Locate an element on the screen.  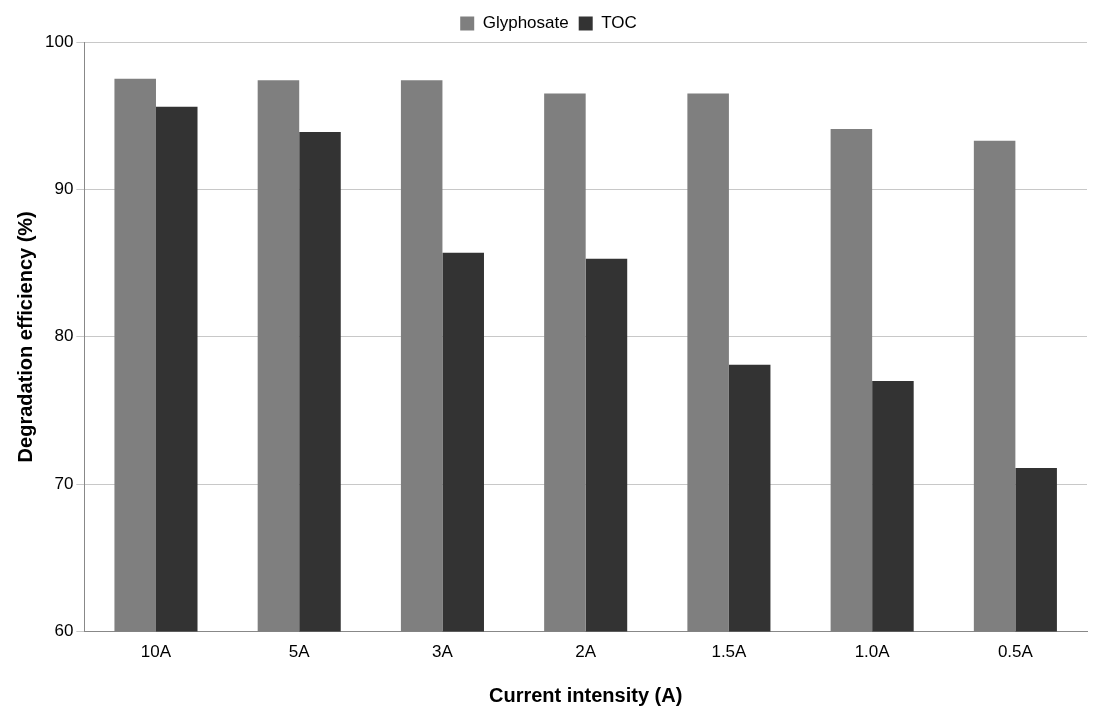
x-tick-label: 2A is located at coordinates (586, 652).